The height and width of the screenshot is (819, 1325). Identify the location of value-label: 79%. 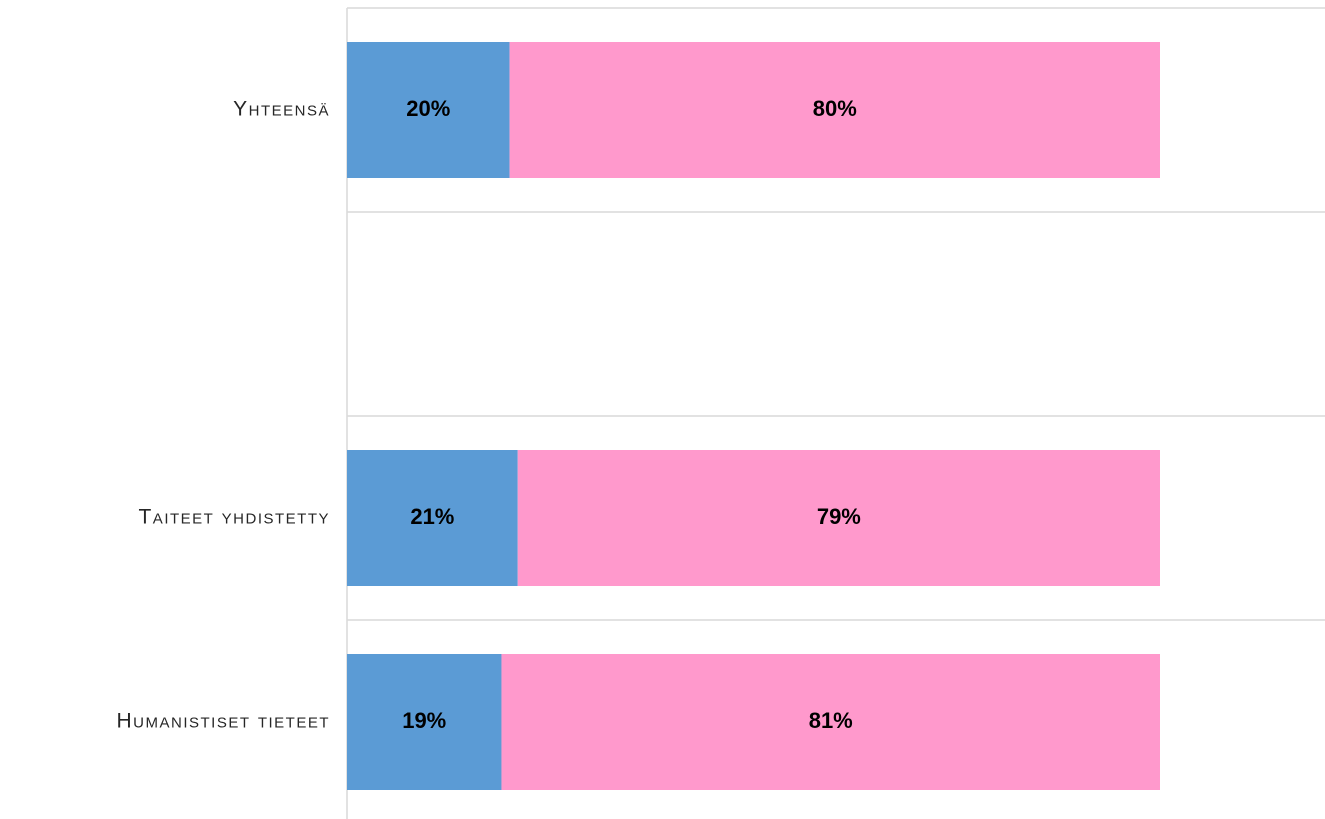
(839, 516).